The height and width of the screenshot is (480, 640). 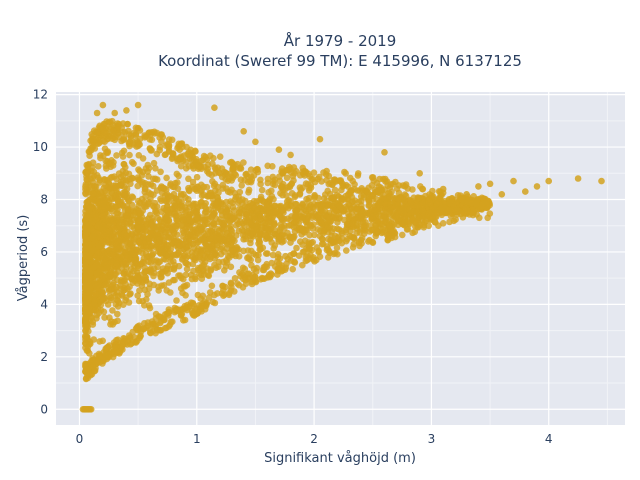 I want to click on y-axis-title: Vågperiod (s), so click(x=23, y=258).